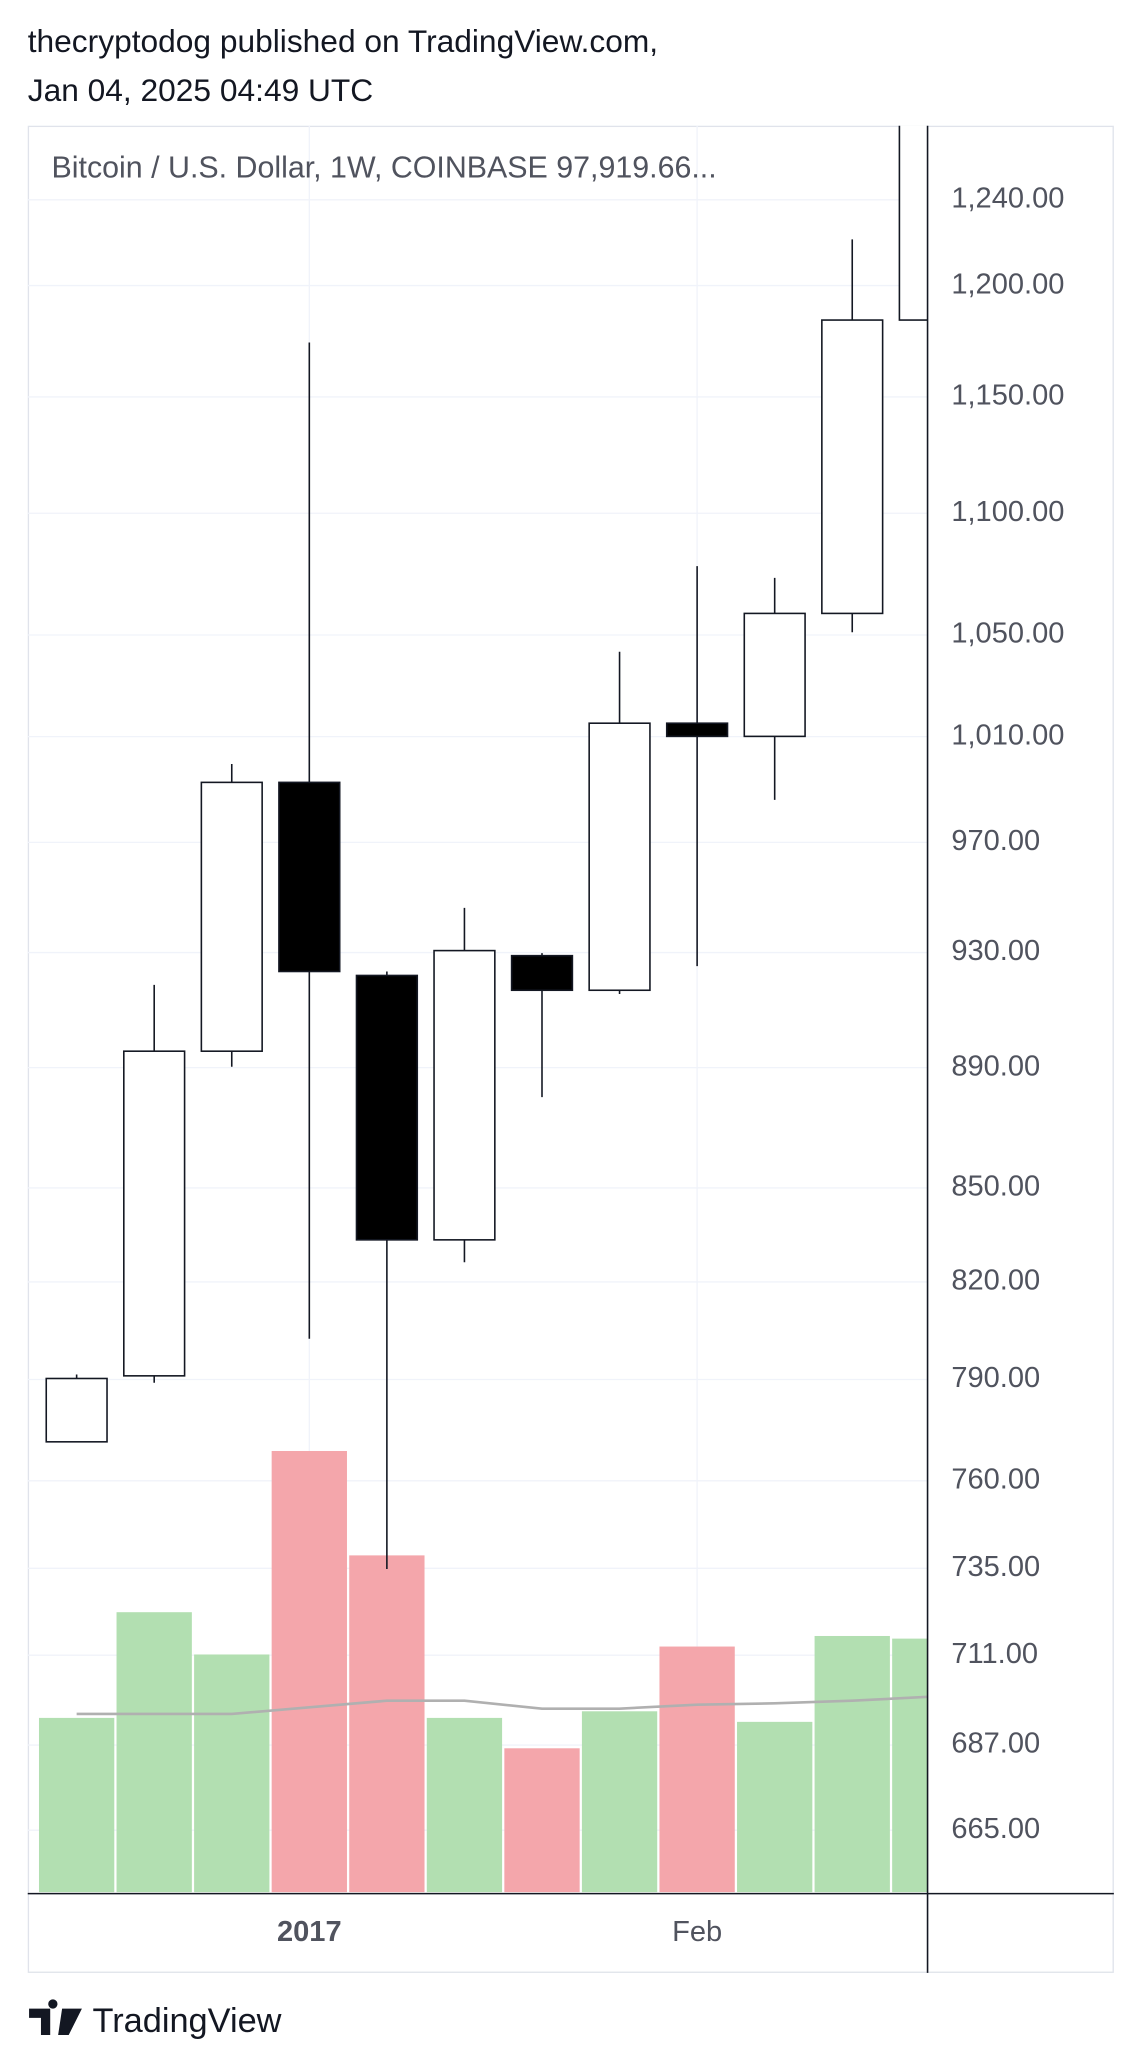 The height and width of the screenshot is (2059, 1135). Describe the element at coordinates (309, 1932) in the screenshot. I see `x-tick-label: 2017` at that location.